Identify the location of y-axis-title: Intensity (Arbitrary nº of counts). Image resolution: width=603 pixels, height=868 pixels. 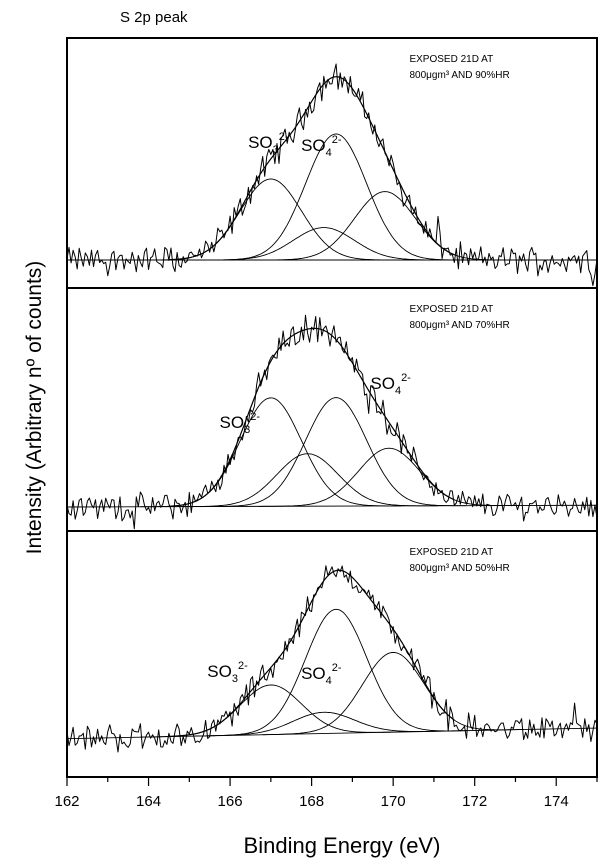
(34, 408).